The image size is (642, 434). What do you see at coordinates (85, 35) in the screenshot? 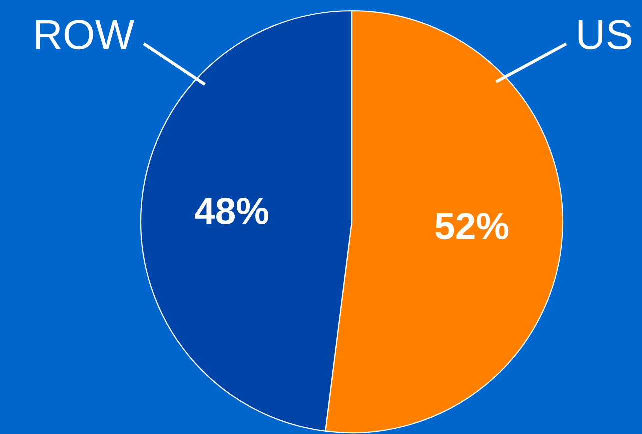
I see `slice-label: ROW` at bounding box center [85, 35].